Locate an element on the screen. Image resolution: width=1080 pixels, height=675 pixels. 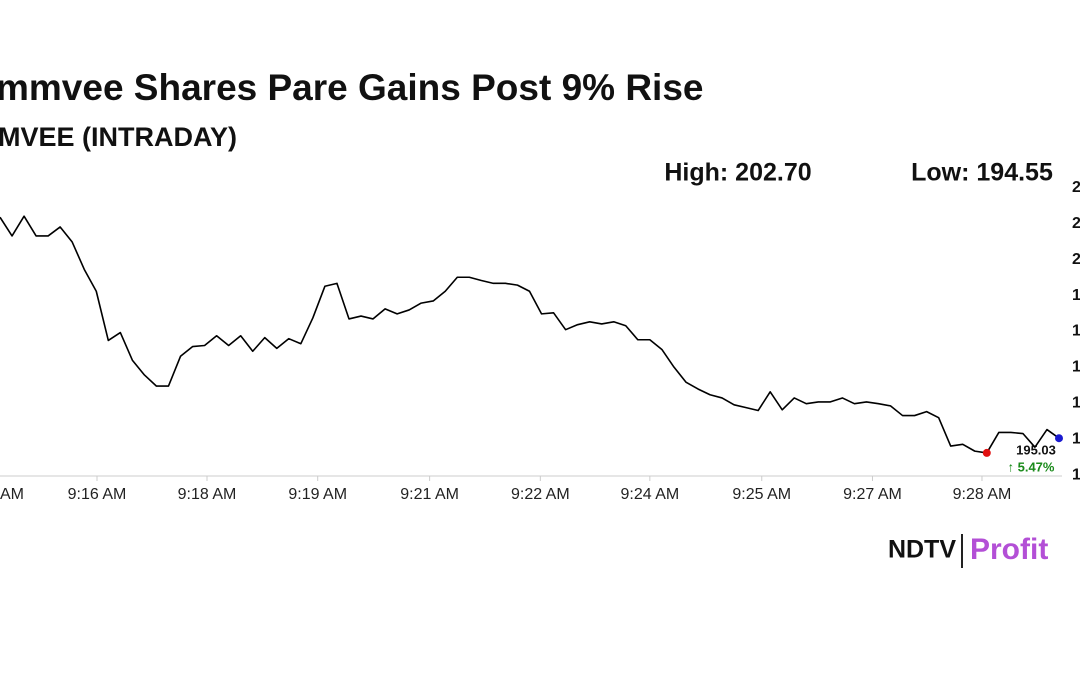
change-label: ↑ 5.47% is located at coordinates (1031, 466).